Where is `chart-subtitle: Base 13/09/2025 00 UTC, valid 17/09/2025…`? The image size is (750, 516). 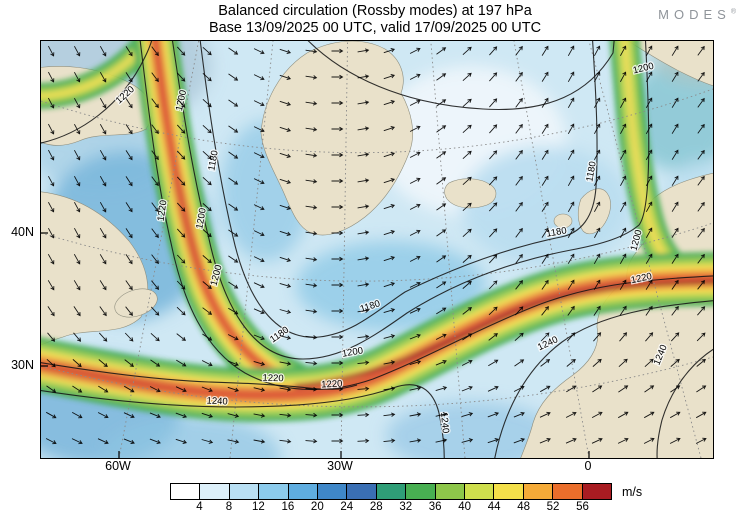 chart-subtitle: Base 13/09/2025 00 UTC, valid 17/09/2025… is located at coordinates (375, 28).